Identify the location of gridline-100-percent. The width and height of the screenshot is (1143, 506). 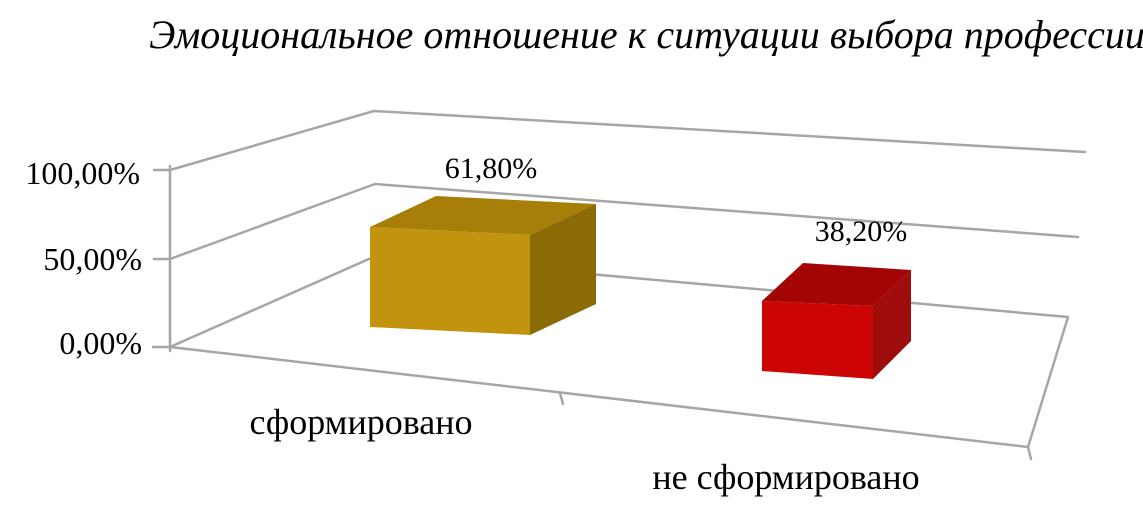
(627, 140).